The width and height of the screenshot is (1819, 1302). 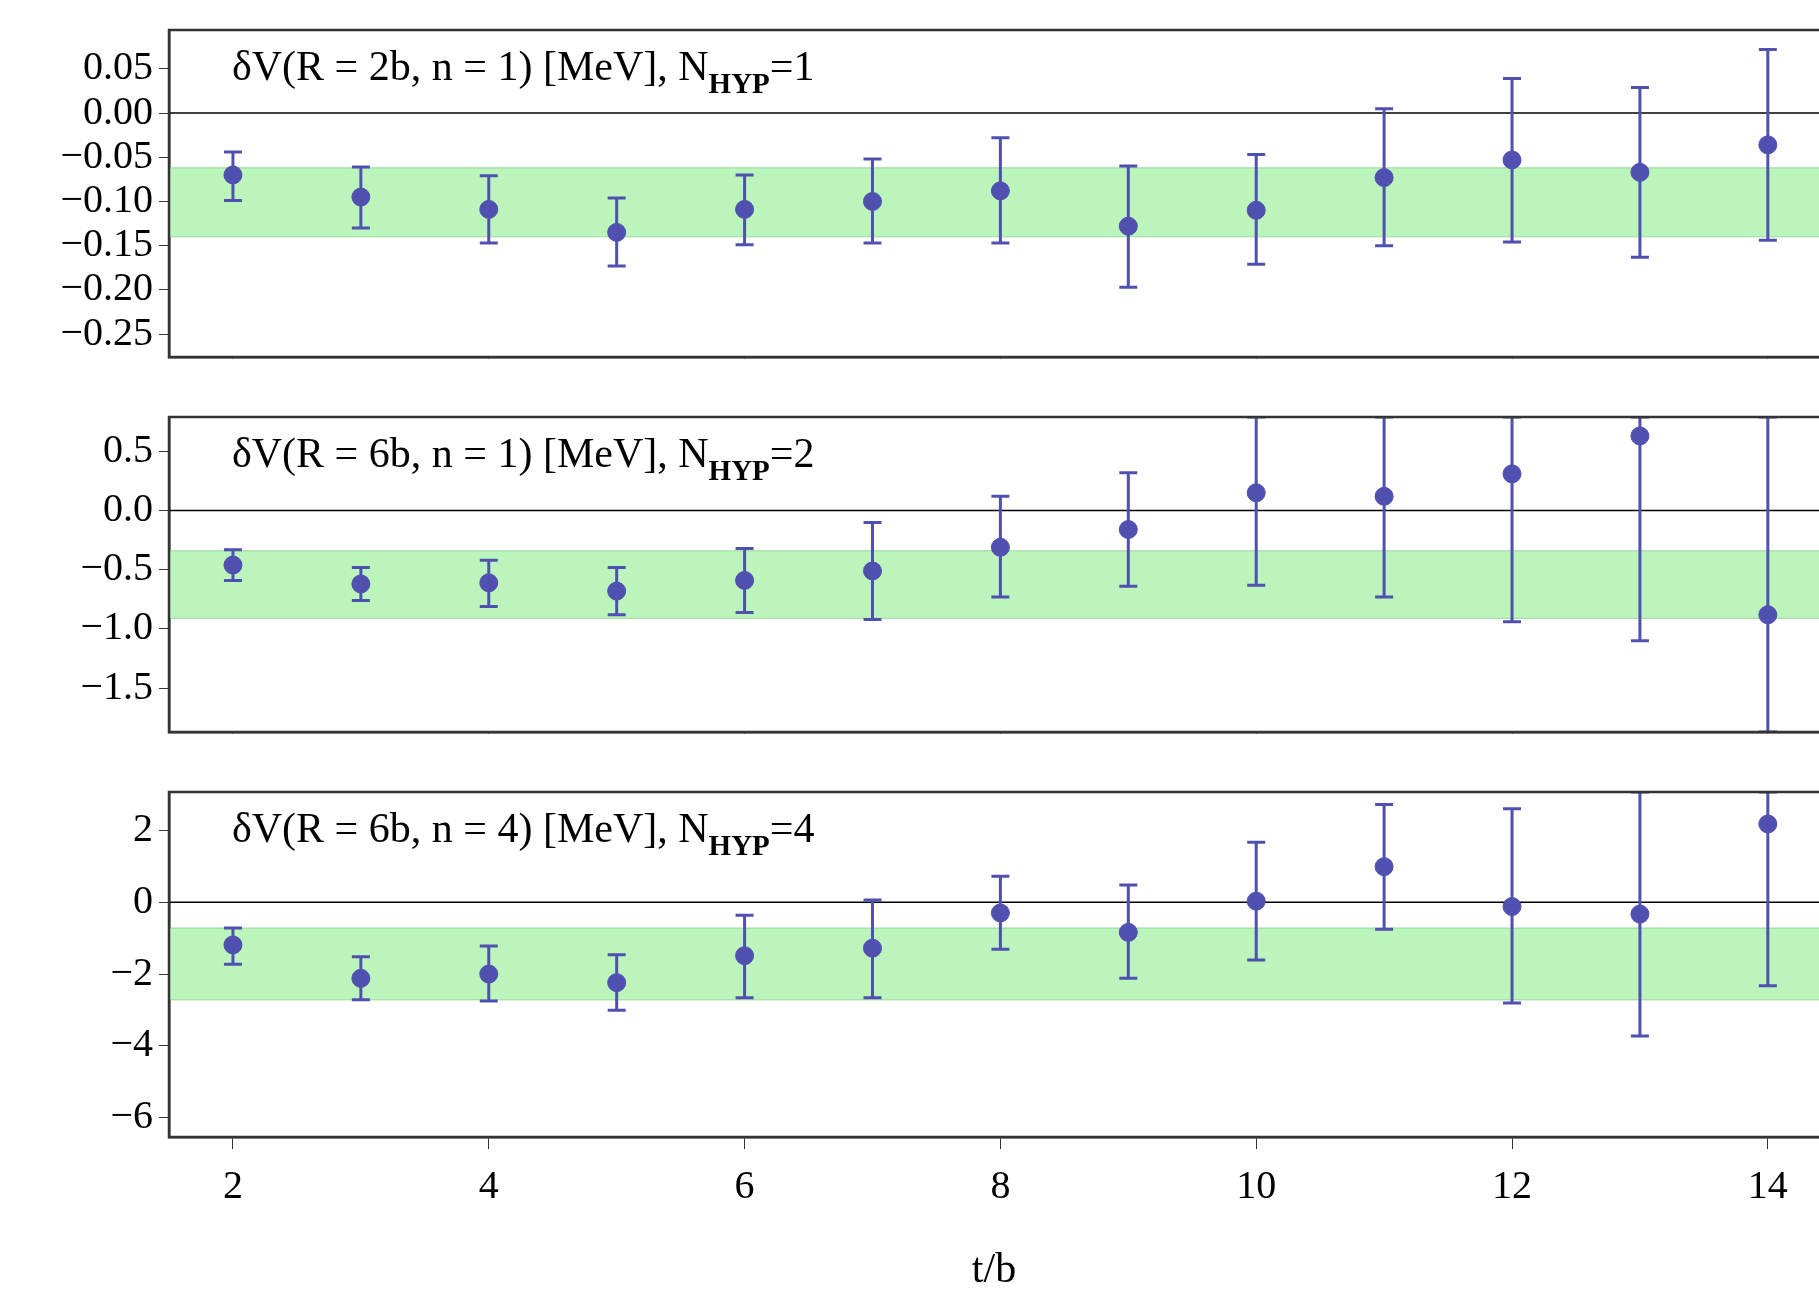 What do you see at coordinates (488, 1184) in the screenshot?
I see `x-tick-label: 4` at bounding box center [488, 1184].